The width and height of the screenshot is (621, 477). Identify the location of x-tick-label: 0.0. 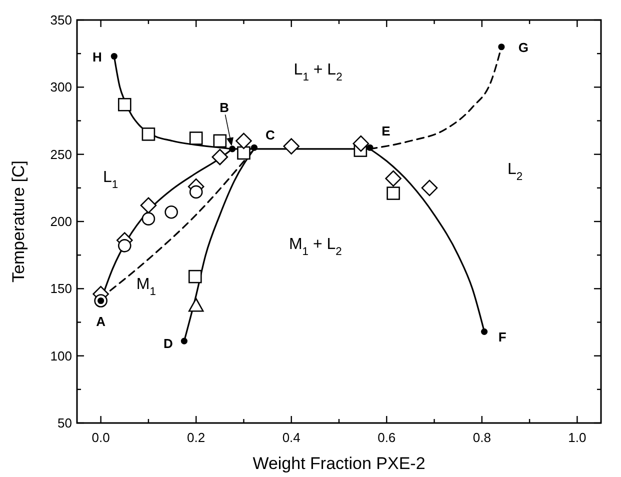
(101, 437).